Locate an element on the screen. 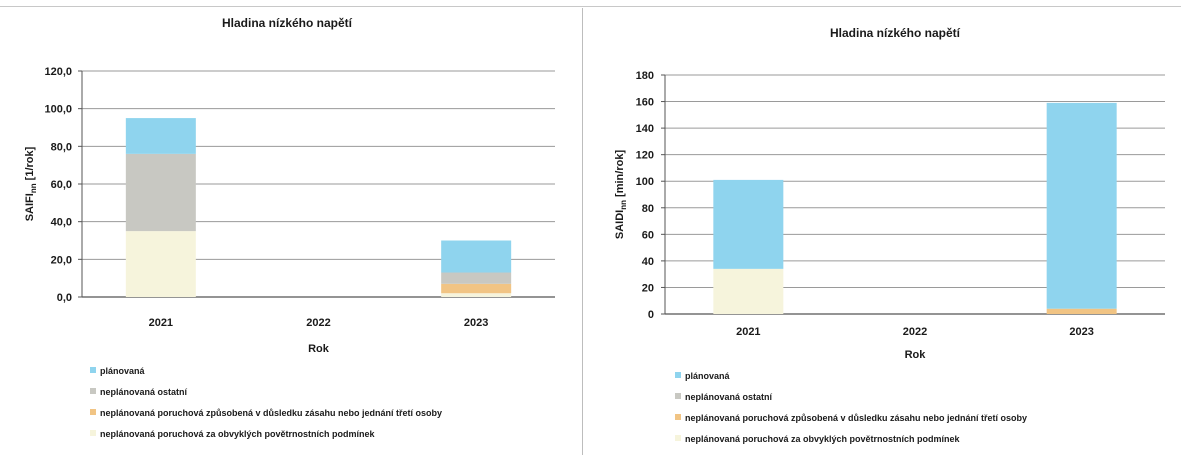 This screenshot has height=455, width=1181. y-tick-label: 120 is located at coordinates (645, 156).